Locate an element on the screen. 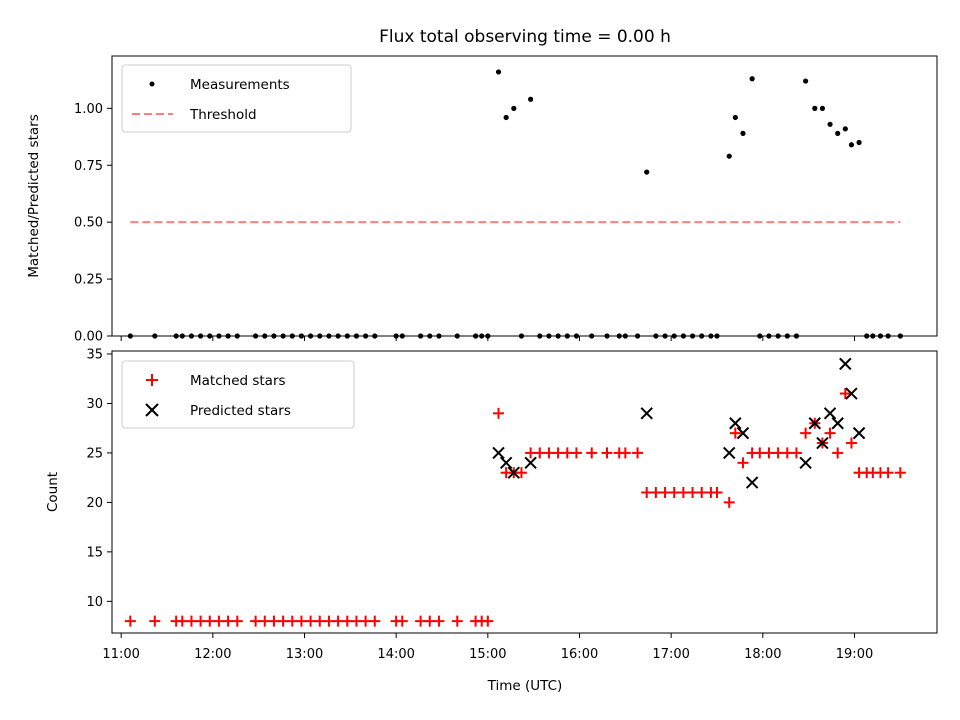  legend-predicted-label: Predicted stars is located at coordinates (240, 411).